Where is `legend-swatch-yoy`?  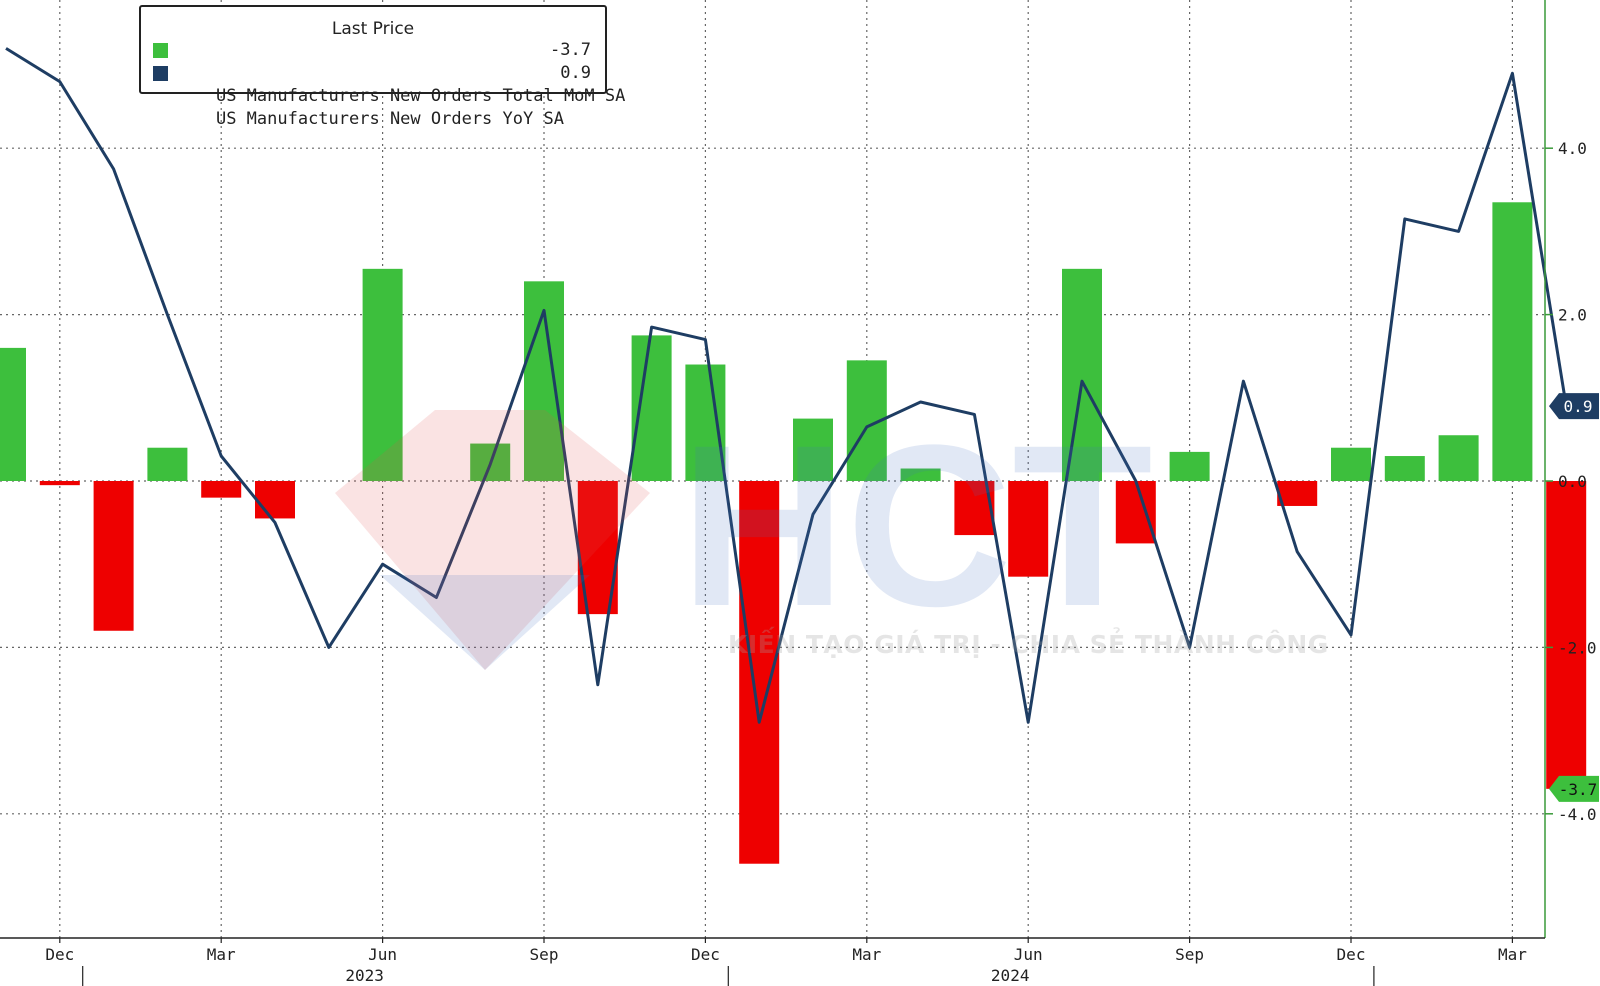 legend-swatch-yoy is located at coordinates (160, 73).